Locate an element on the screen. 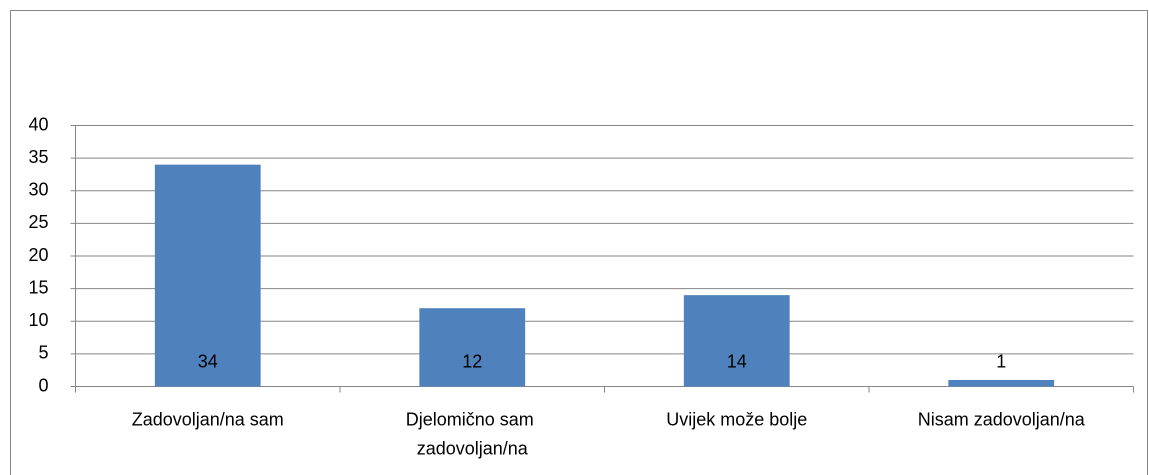 Image resolution: width=1149 pixels, height=475 pixels. y-tick-label: 35 is located at coordinates (38, 157).